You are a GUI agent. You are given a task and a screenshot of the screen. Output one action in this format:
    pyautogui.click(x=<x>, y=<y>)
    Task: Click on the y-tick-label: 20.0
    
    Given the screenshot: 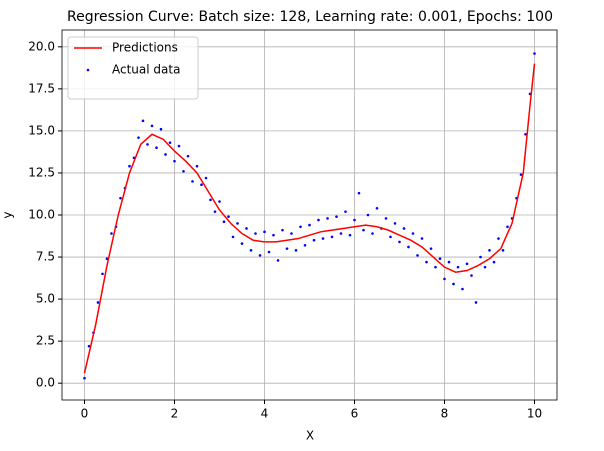 What is the action you would take?
    pyautogui.click(x=41, y=46)
    